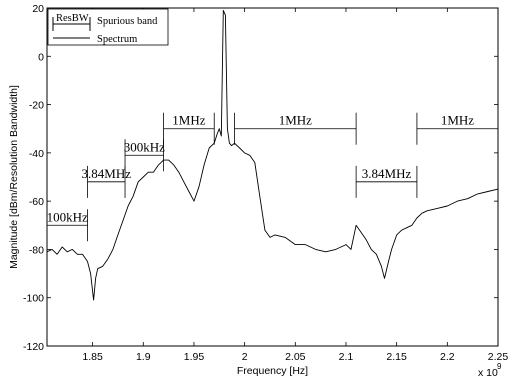 This screenshot has height=378, width=510. Describe the element at coordinates (117, 39) in the screenshot. I see `legend-label-spectrum: Spectrum` at that location.